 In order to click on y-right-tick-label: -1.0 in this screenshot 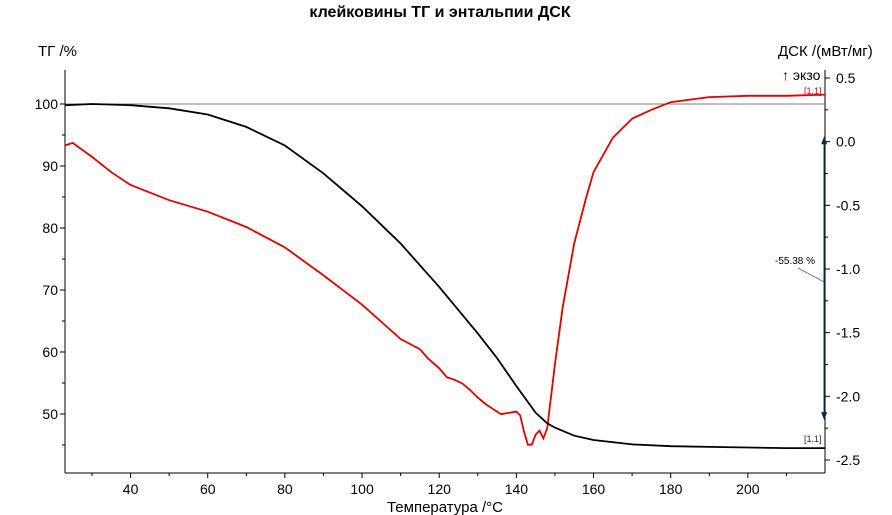, I will do `click(848, 269)`.